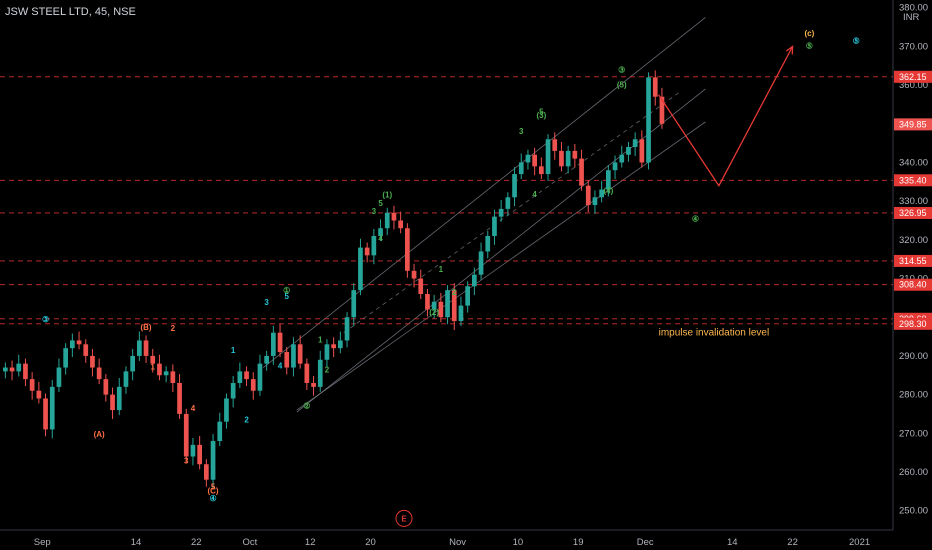 Image resolution: width=932 pixels, height=550 pixels. I want to click on price-tick-label: 250.00, so click(913, 511).